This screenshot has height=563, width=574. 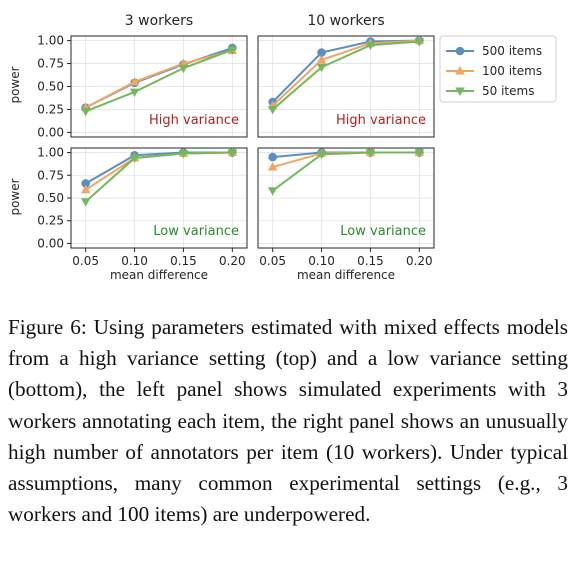 What do you see at coordinates (15, 196) in the screenshot?
I see `y-axis-label-bottom: power` at bounding box center [15, 196].